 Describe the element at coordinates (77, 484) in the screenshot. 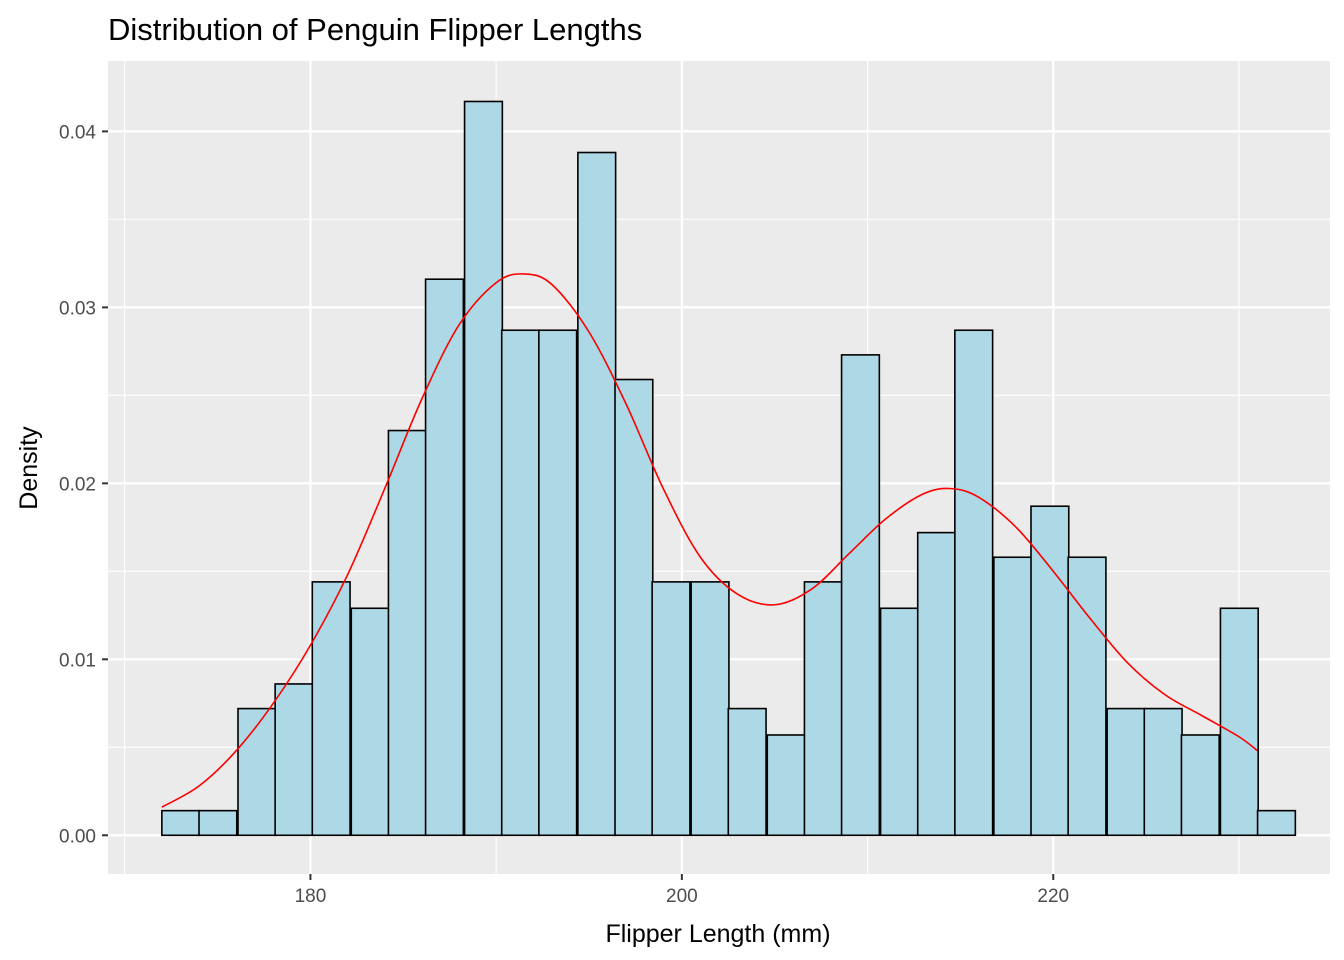

I see `y-tick-label: 0.02` at that location.